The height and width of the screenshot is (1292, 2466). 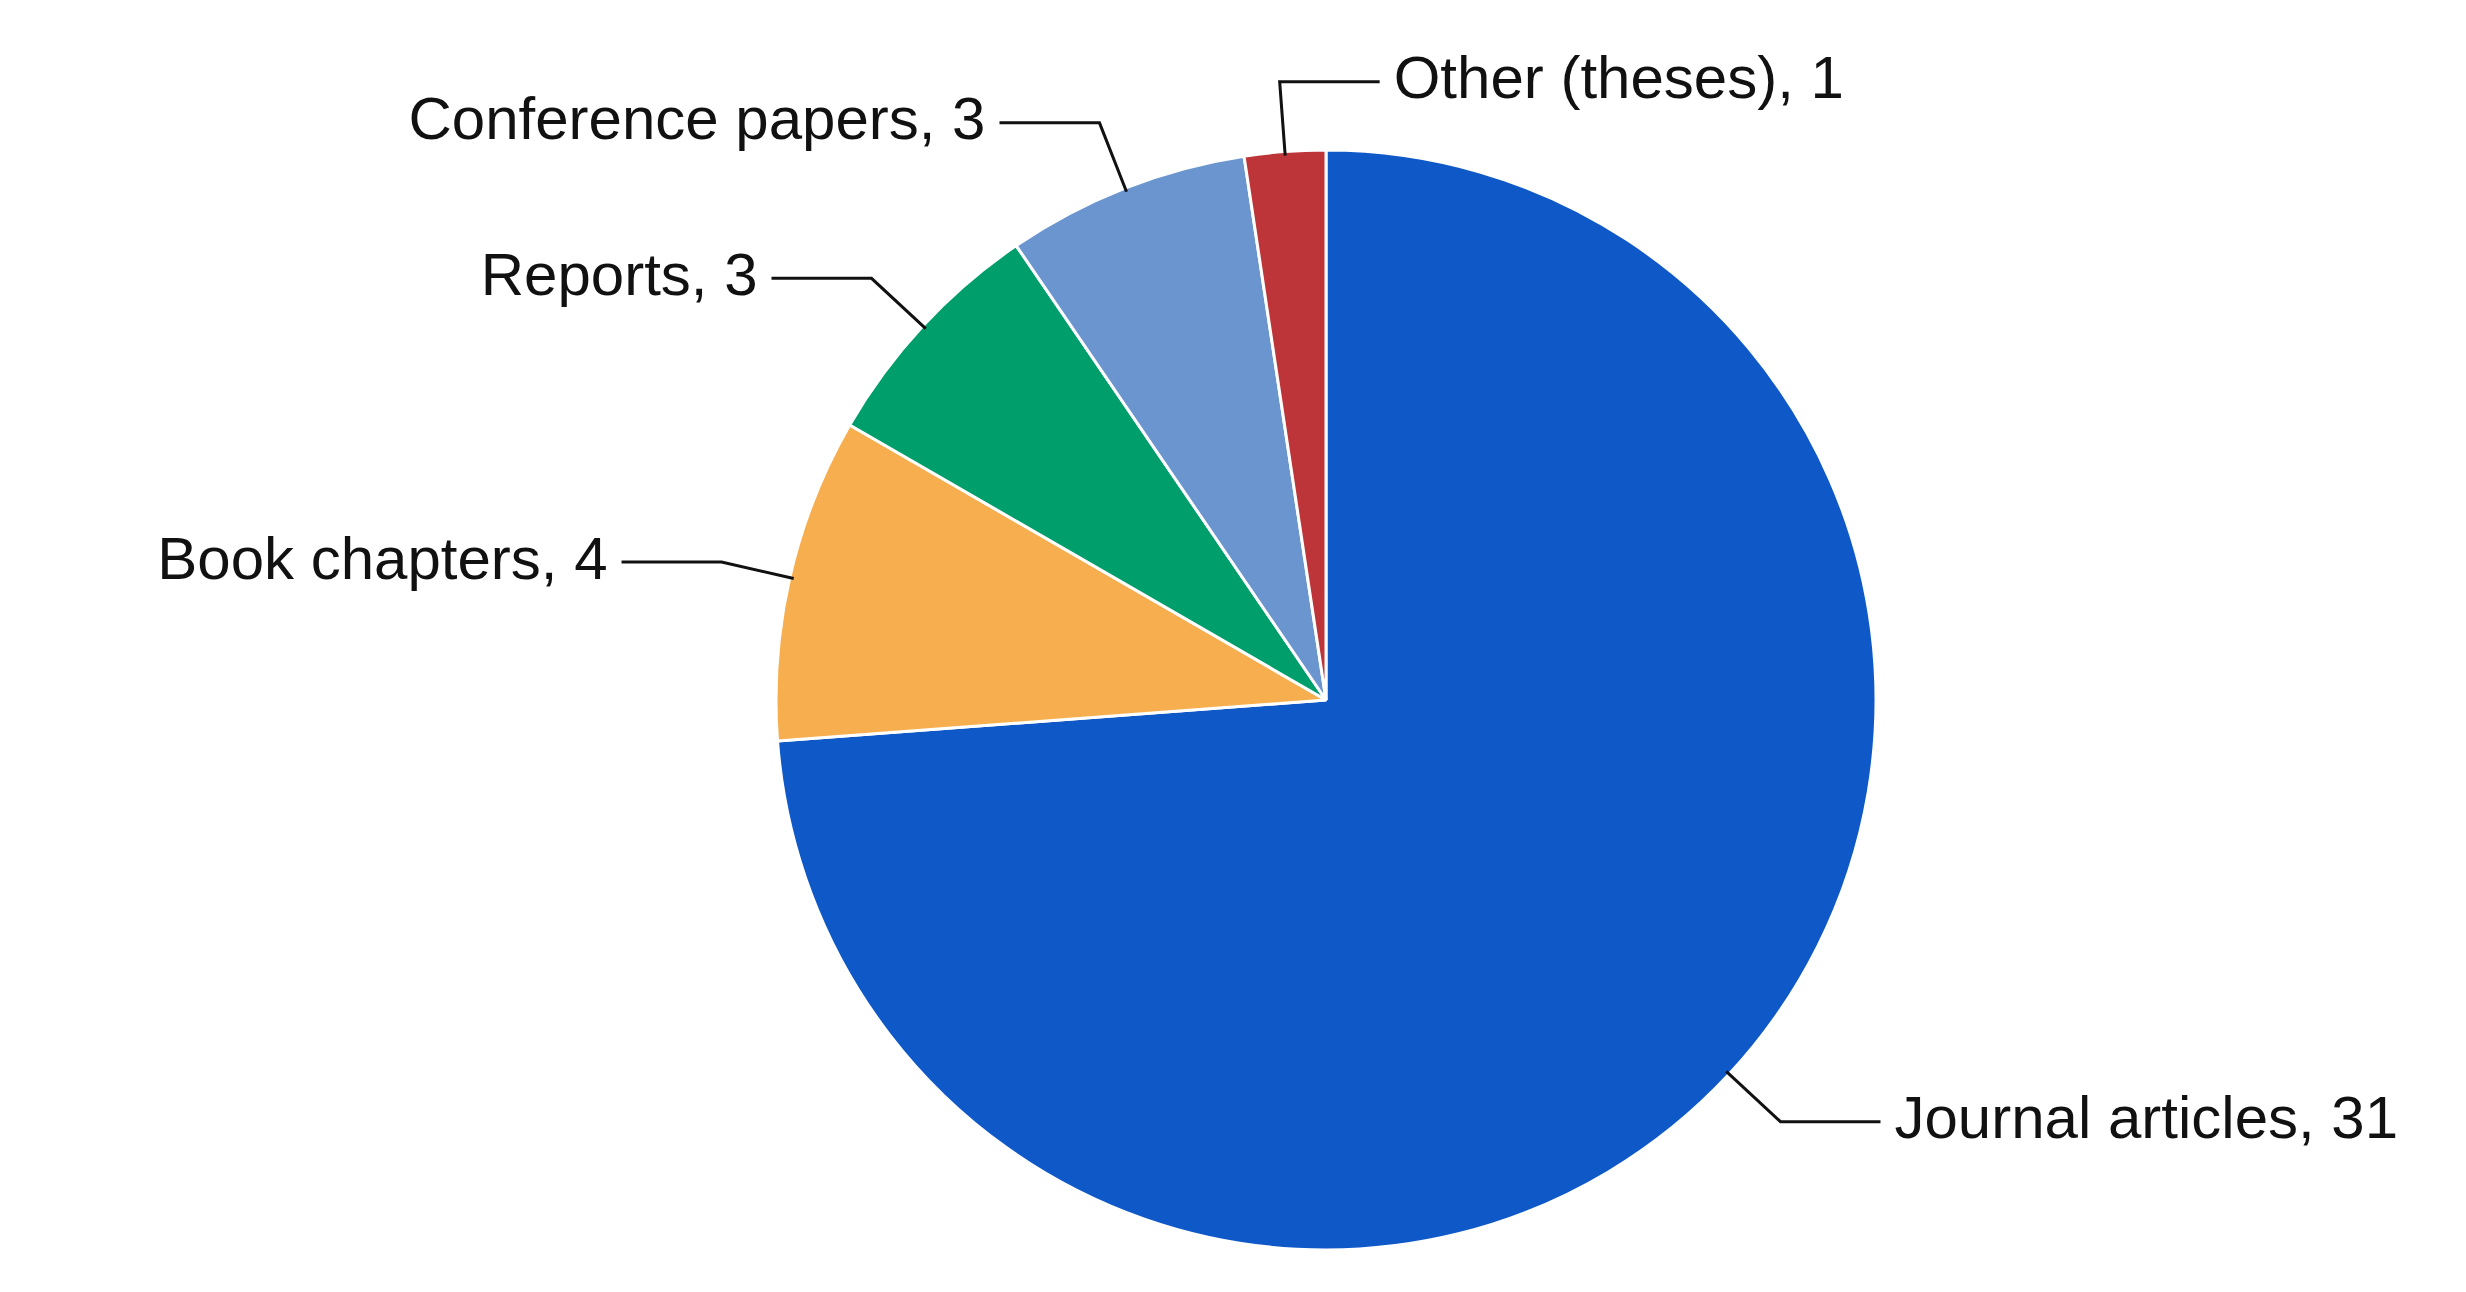 What do you see at coordinates (2146, 1118) in the screenshot?
I see `slice-label: Journal articles, 31` at bounding box center [2146, 1118].